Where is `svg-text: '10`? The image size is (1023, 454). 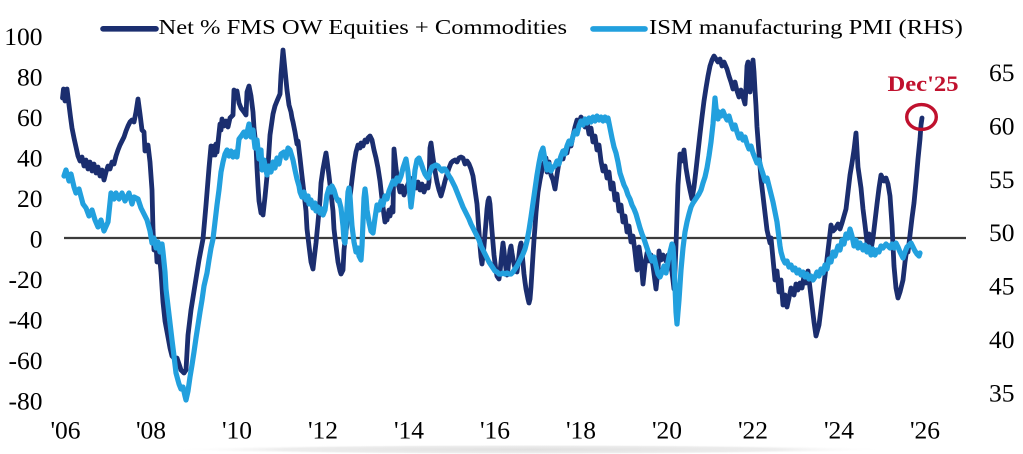 svg-text: '10 is located at coordinates (237, 429).